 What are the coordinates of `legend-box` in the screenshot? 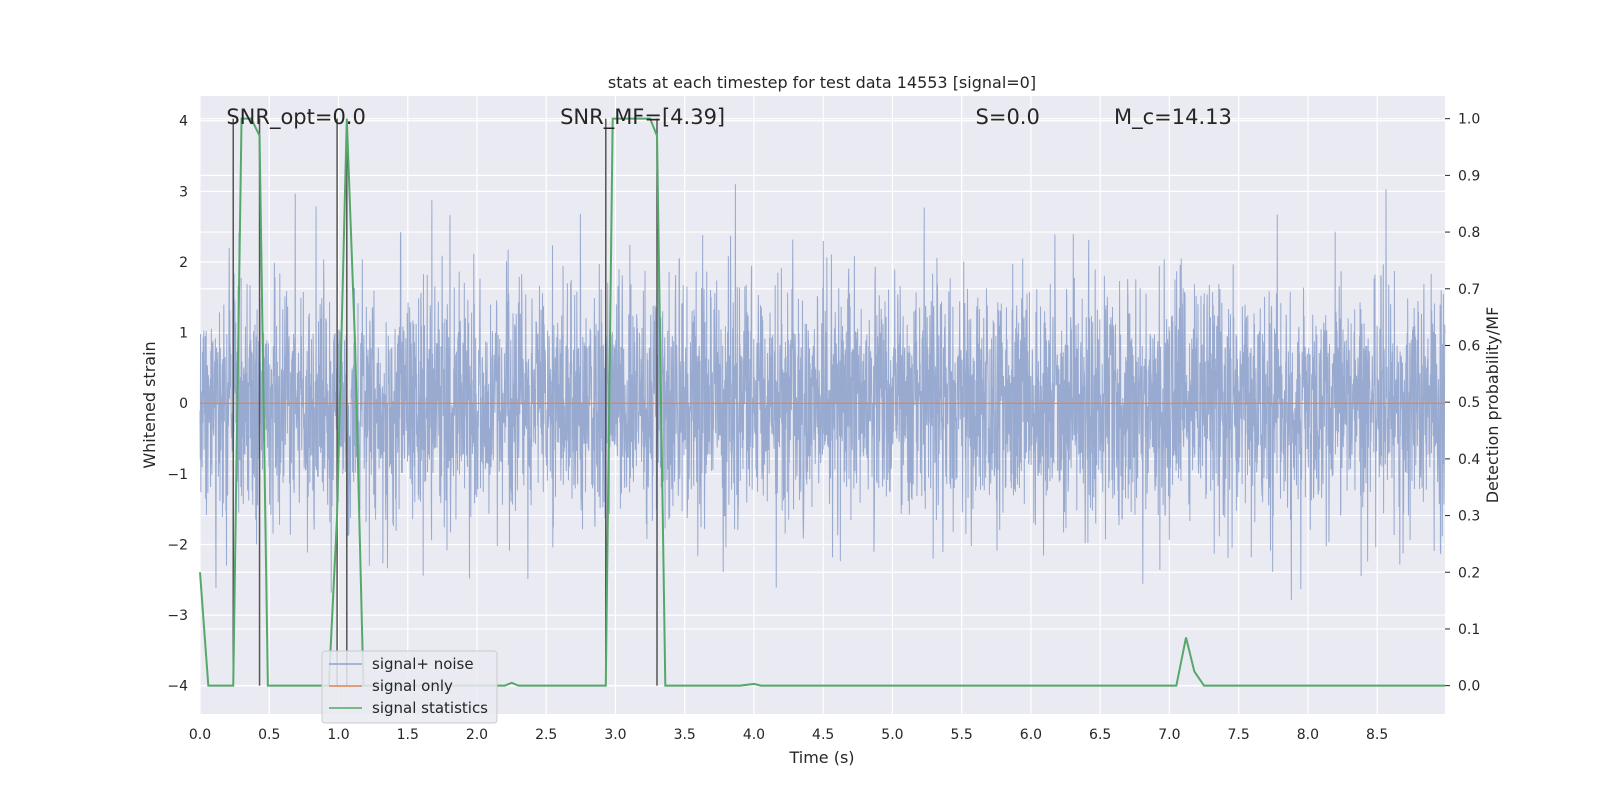 It's located at (409, 687).